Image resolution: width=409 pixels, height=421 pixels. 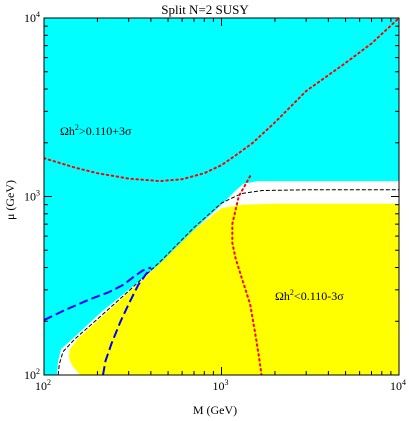 What do you see at coordinates (32, 196) in the screenshot?
I see `y-tick-label: 10³` at bounding box center [32, 196].